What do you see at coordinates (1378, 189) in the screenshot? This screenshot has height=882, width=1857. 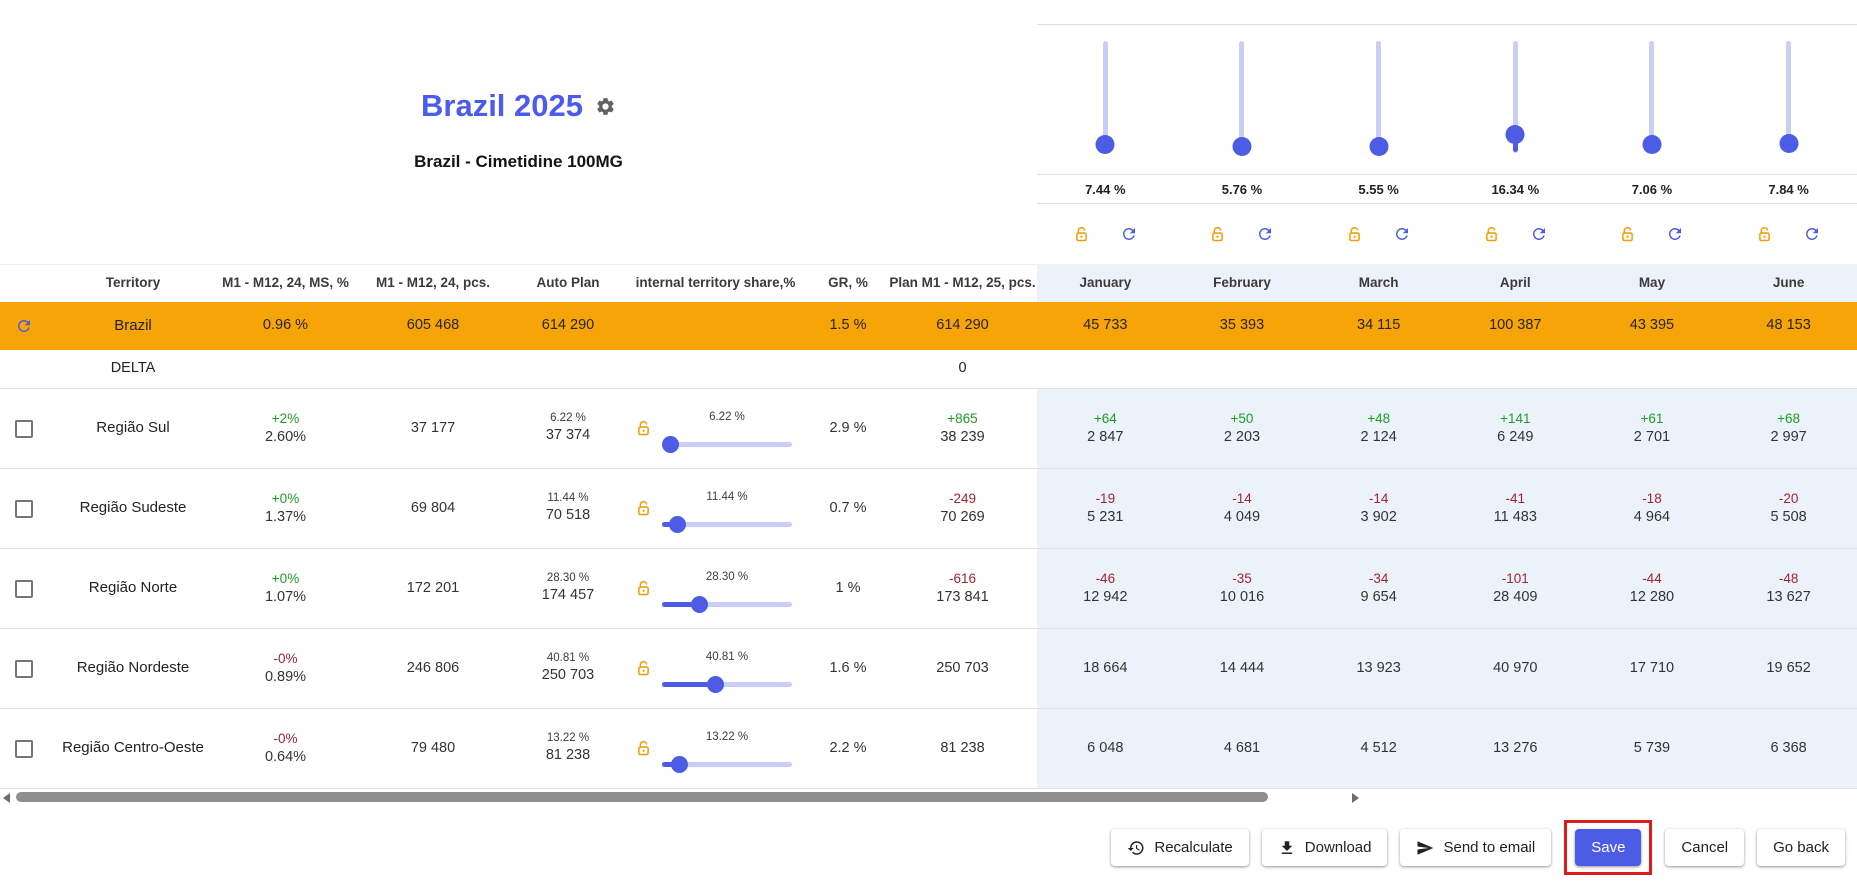 I see `slider-value-label: 5.55 %` at bounding box center [1378, 189].